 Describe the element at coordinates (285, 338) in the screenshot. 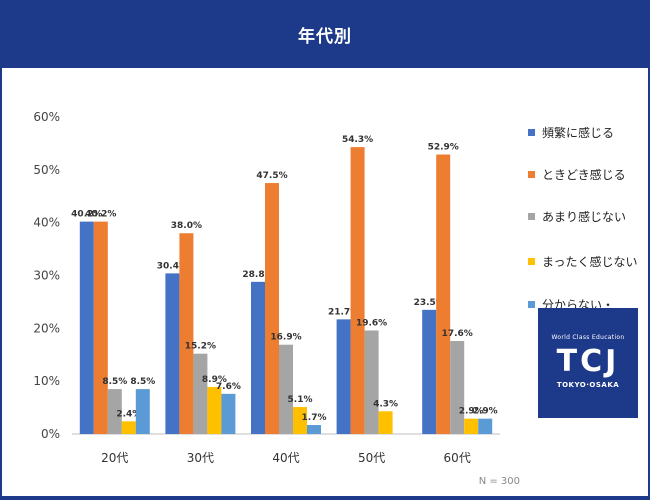

I see `data-label: 16.9%` at that location.